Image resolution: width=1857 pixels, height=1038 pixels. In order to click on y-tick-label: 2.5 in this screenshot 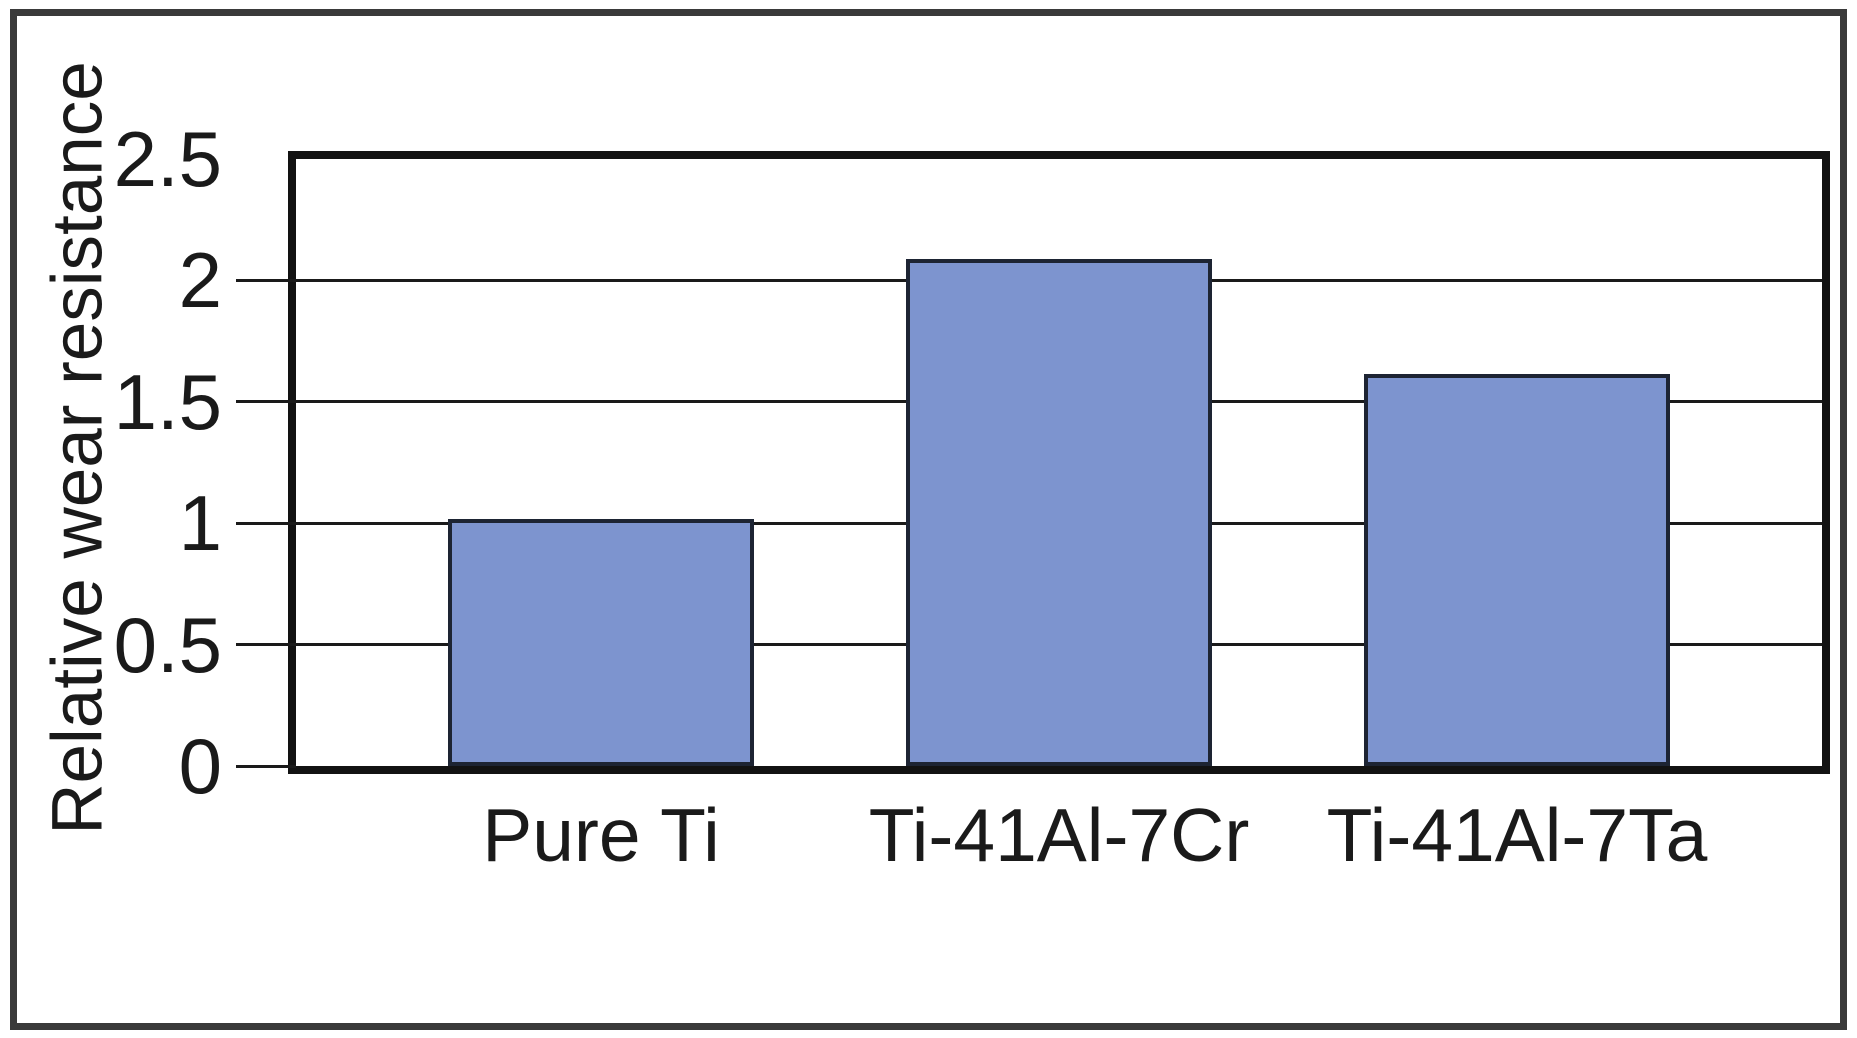, I will do `click(167, 159)`.